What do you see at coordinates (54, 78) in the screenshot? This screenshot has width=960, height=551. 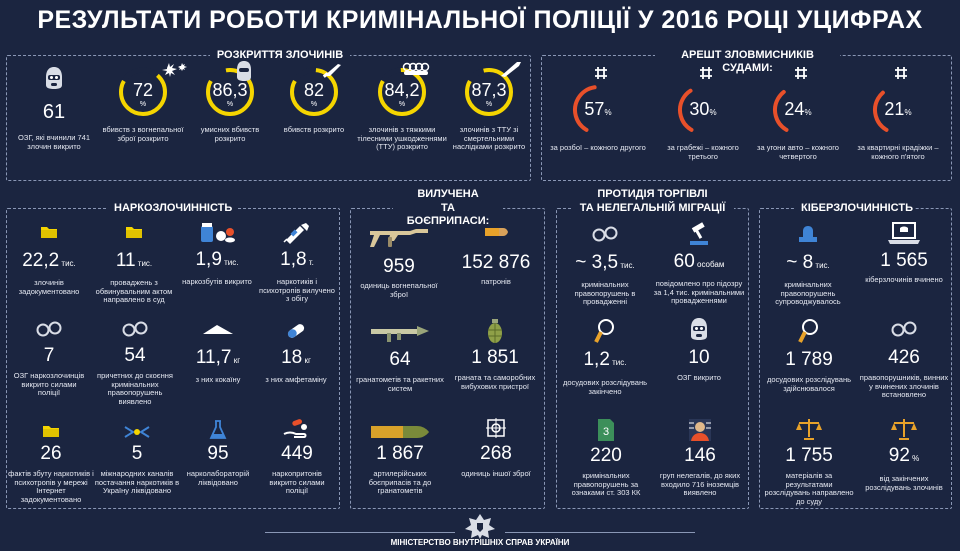 I see `balaclava-icon` at bounding box center [54, 78].